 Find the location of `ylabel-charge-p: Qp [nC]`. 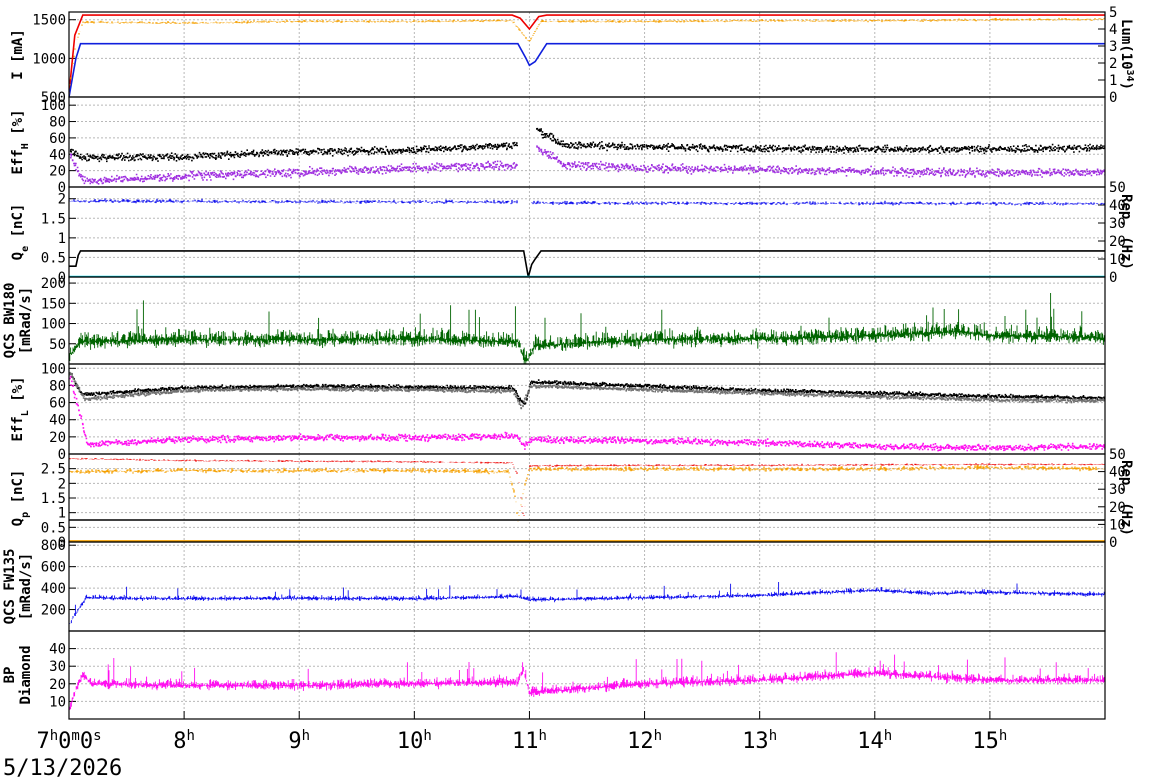

ylabel-charge-p: Qp [nC] is located at coordinates (20, 498).